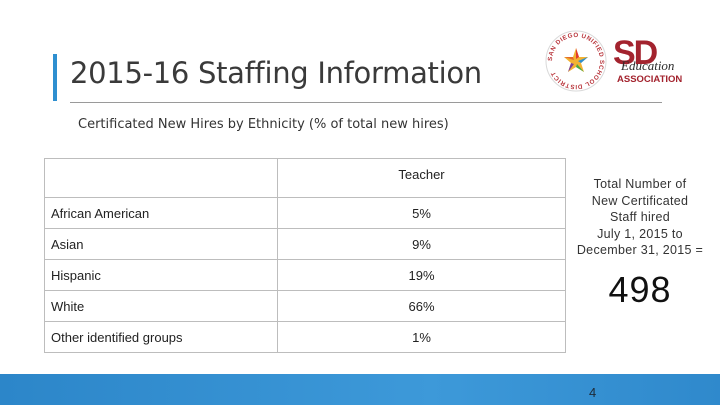 This screenshot has width=720, height=405. I want to click on table-header-row: Teacher, so click(305, 178).